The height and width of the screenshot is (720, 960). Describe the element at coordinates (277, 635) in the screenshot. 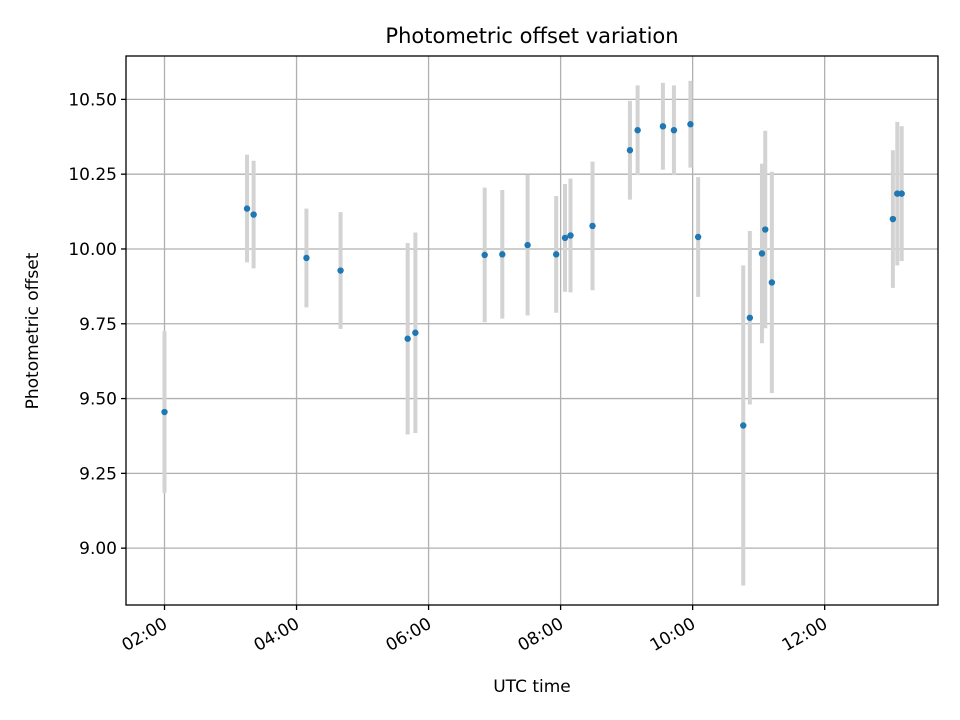

I see `x-tick-label: 04:00` at that location.